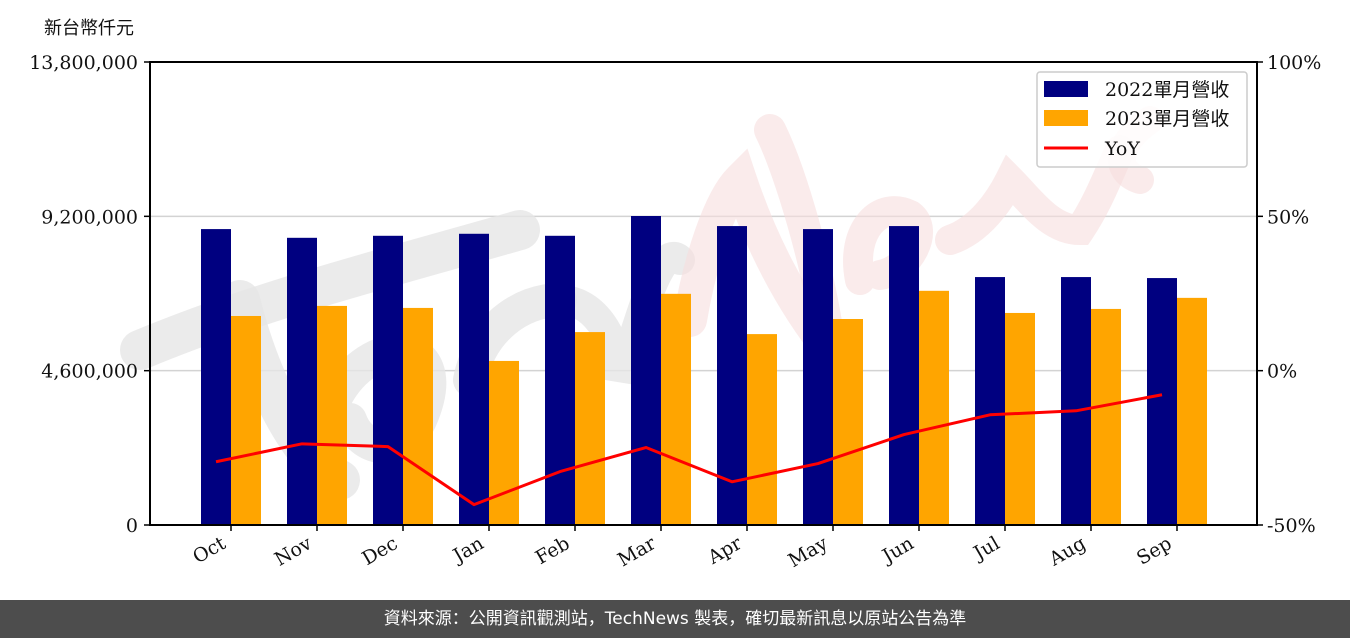 This screenshot has height=638, width=1350. I want to click on bar-2022-jul, so click(990, 401).